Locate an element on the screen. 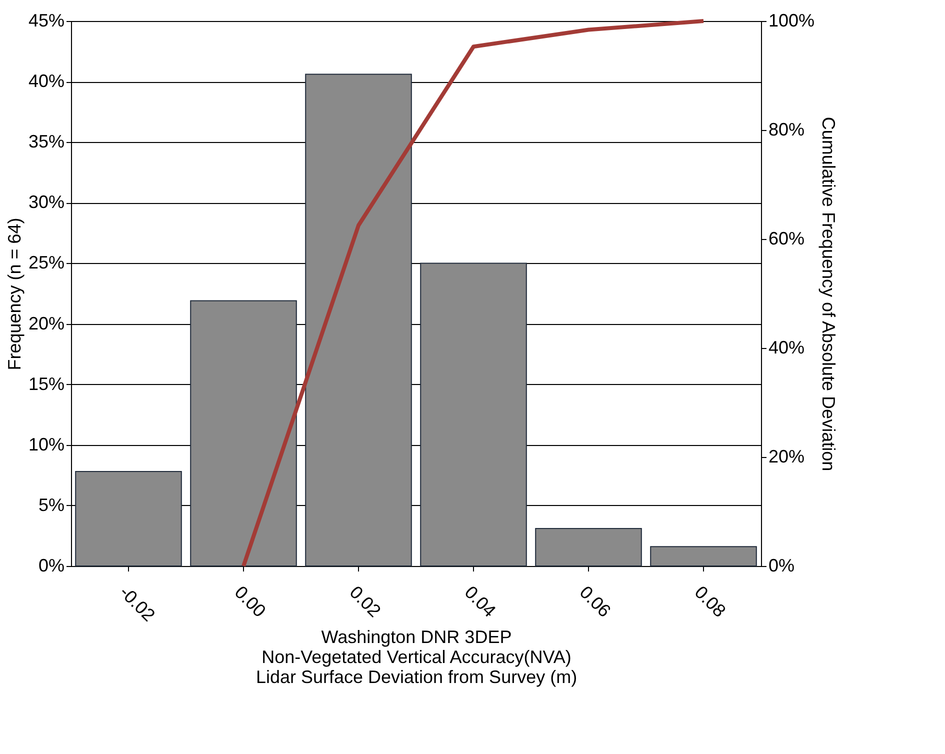 This screenshot has width=945, height=754. y2-axis-title: Cumulative Frequency of Absolute Deviation is located at coordinates (828, 294).